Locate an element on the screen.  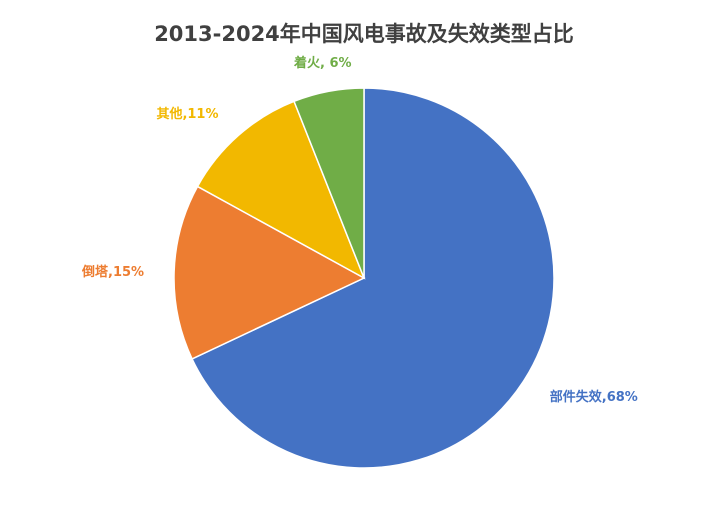
pie-slice-label-2: 倒塔,15% is located at coordinates (112, 272).